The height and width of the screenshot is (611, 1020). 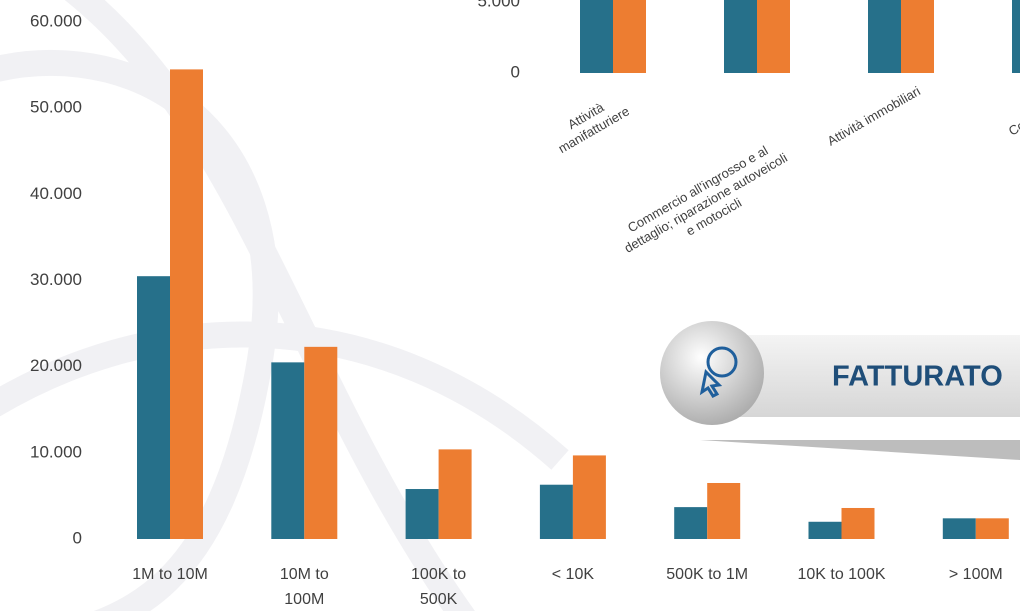 I want to click on x-tick-label-box: 1M to 10M, so click(x=170, y=574).